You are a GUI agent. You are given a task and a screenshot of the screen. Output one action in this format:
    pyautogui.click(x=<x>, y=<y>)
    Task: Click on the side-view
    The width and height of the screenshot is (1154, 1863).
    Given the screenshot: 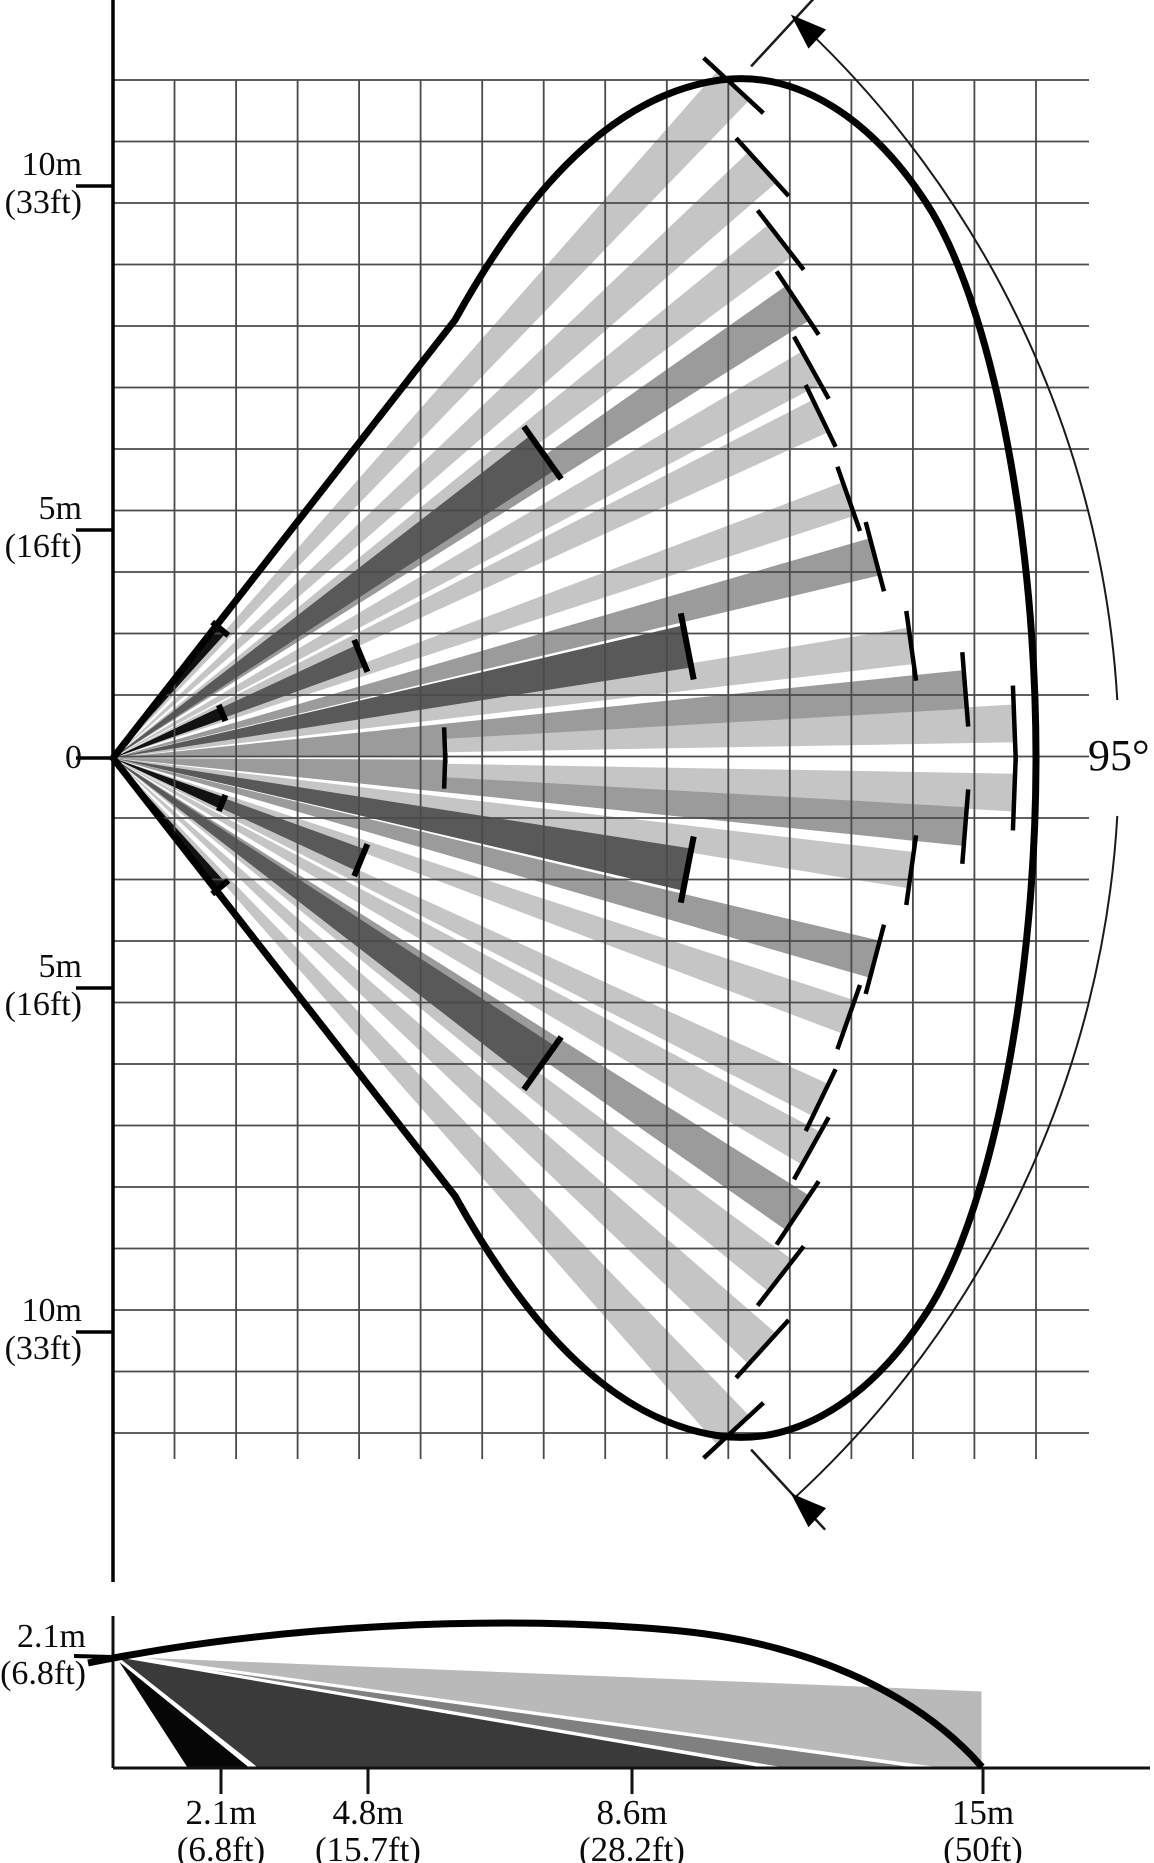 What is the action you would take?
    pyautogui.click(x=611, y=1705)
    